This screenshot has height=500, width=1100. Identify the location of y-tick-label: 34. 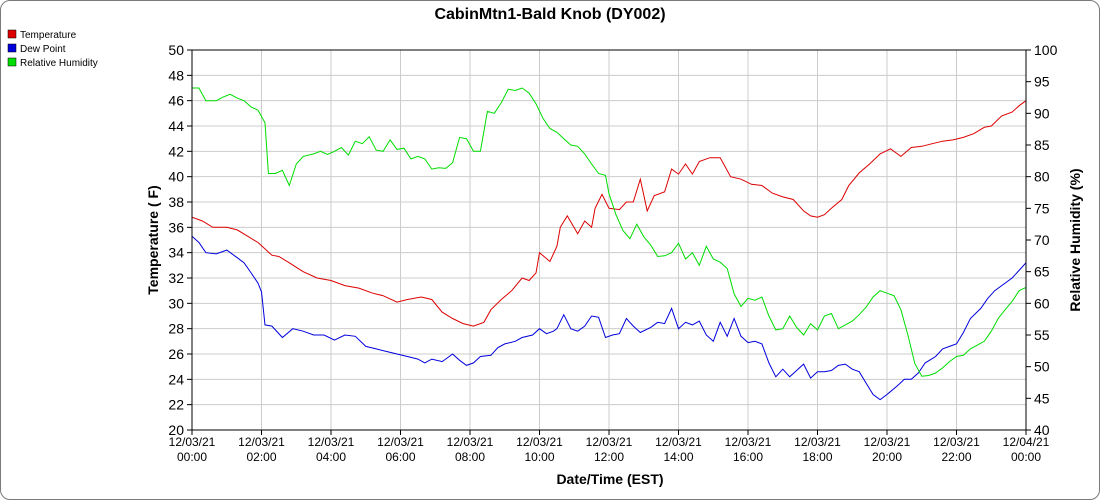
(176, 253).